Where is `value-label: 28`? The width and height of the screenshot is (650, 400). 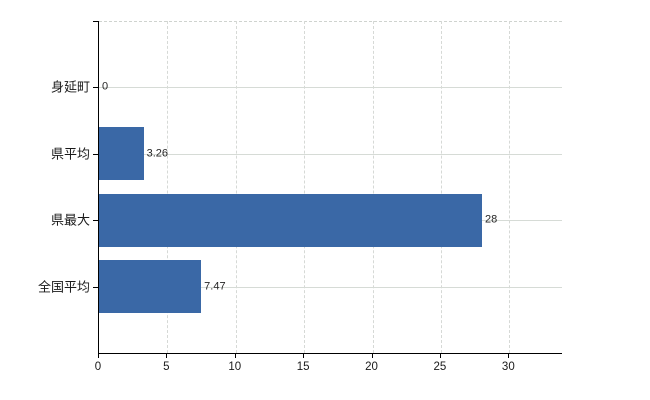
value-label: 28 is located at coordinates (491, 219).